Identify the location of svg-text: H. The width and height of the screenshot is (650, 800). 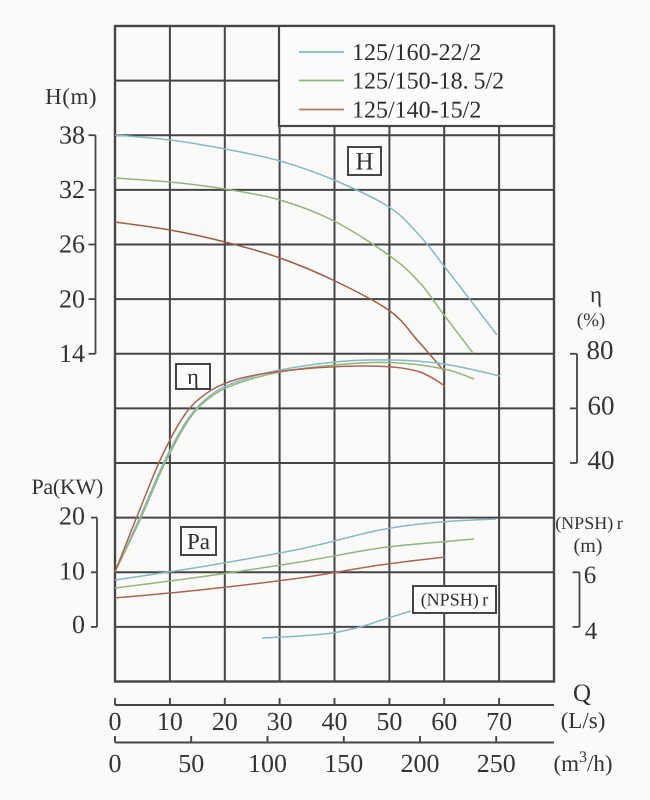
(364, 162).